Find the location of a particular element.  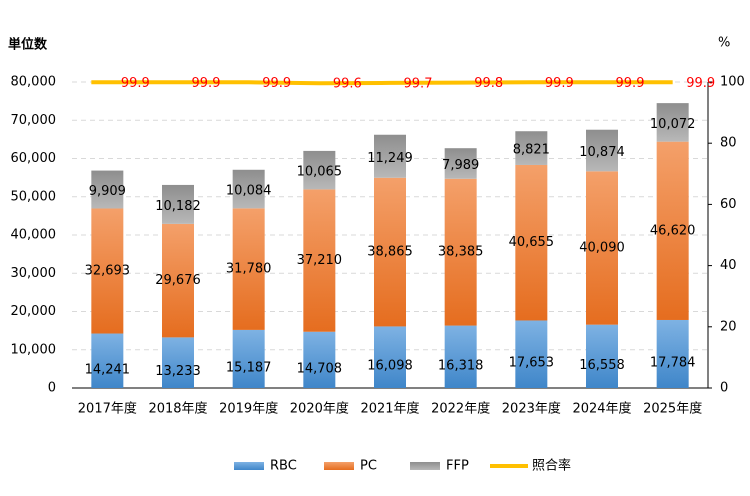

data-label: 16,098 is located at coordinates (390, 366).